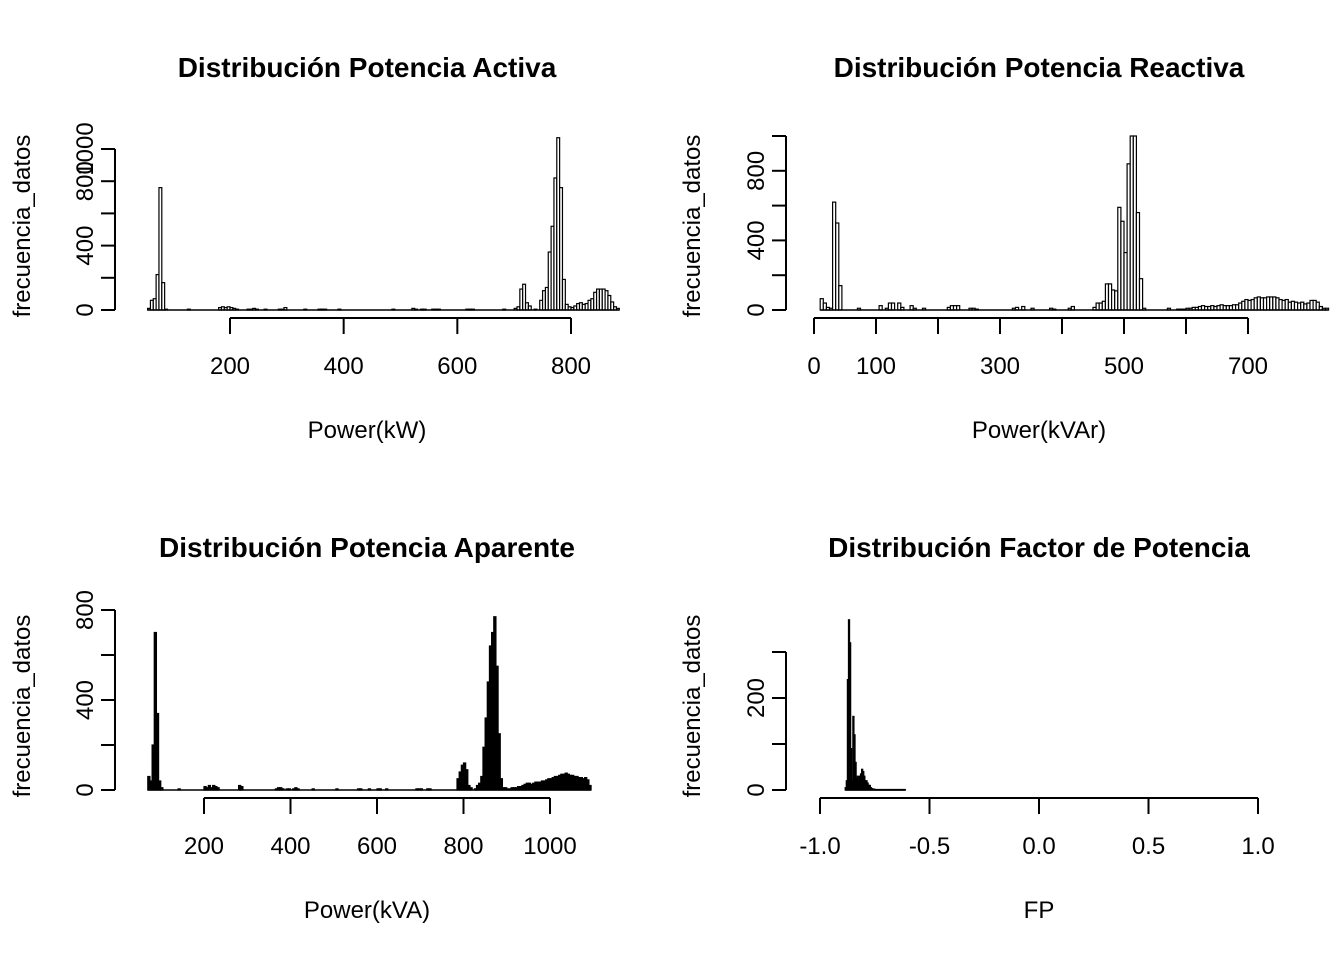 This screenshot has height=960, width=1344. Describe the element at coordinates (876, 366) in the screenshot. I see `x-tick-label: 100` at that location.